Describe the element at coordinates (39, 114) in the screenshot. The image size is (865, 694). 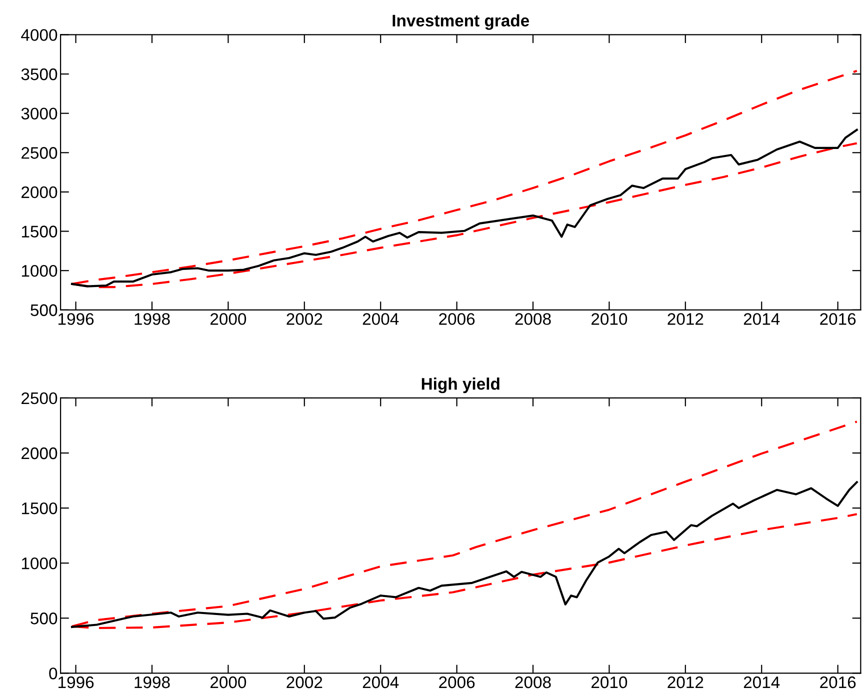
I see `y-tick-label: 3000` at that location.